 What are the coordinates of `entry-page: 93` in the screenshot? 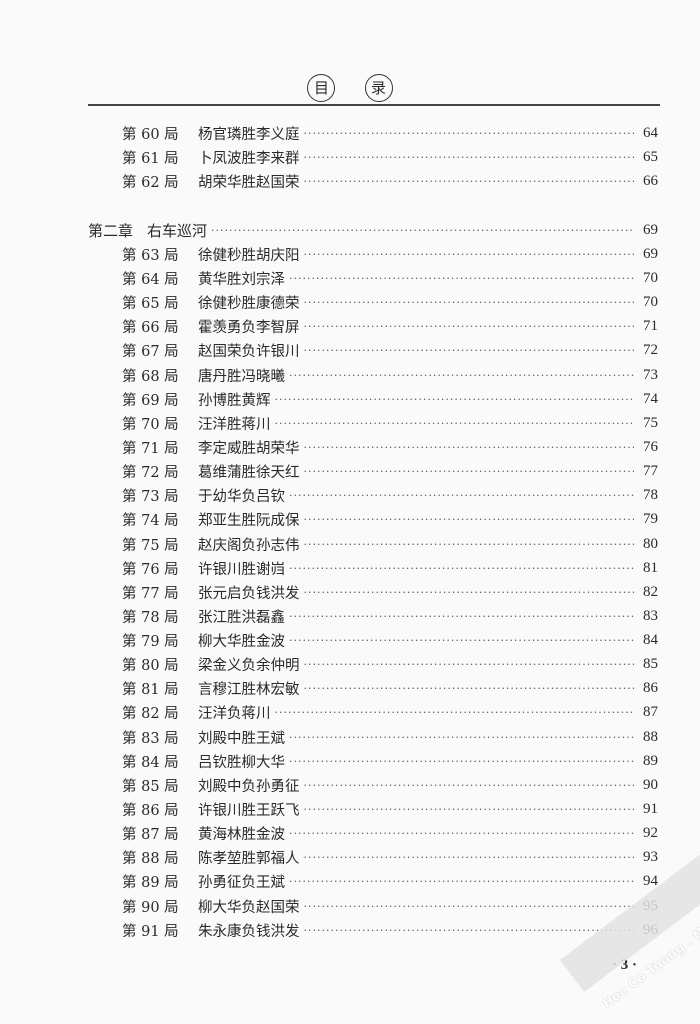 It's located at (650, 857).